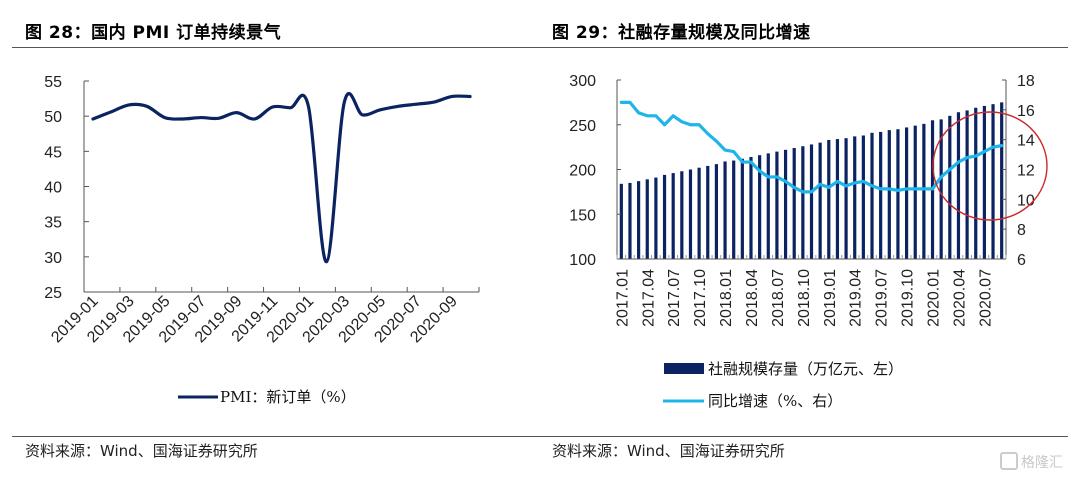 This screenshot has width=1080, height=482. What do you see at coordinates (778, 298) in the screenshot?
I see `x-tick-label: 2018.07` at bounding box center [778, 298].